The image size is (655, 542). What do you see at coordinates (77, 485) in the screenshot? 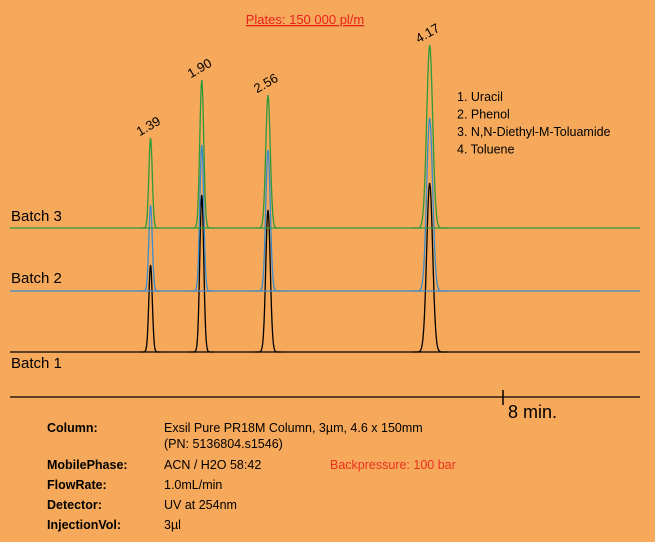
I see `info-label: FlowRate:` at bounding box center [77, 485].